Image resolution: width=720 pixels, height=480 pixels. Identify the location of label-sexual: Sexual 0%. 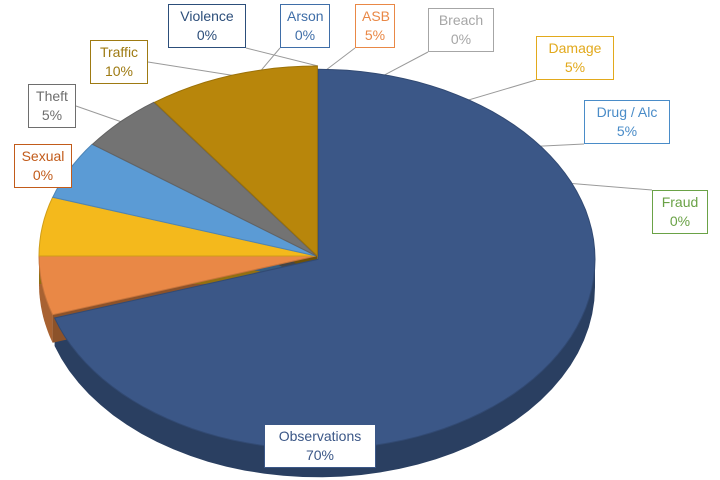
(43, 166).